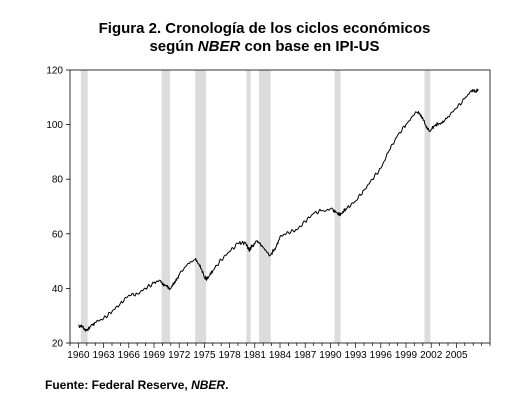  Describe the element at coordinates (58, 234) in the screenshot. I see `y-tick-label: 60` at that location.